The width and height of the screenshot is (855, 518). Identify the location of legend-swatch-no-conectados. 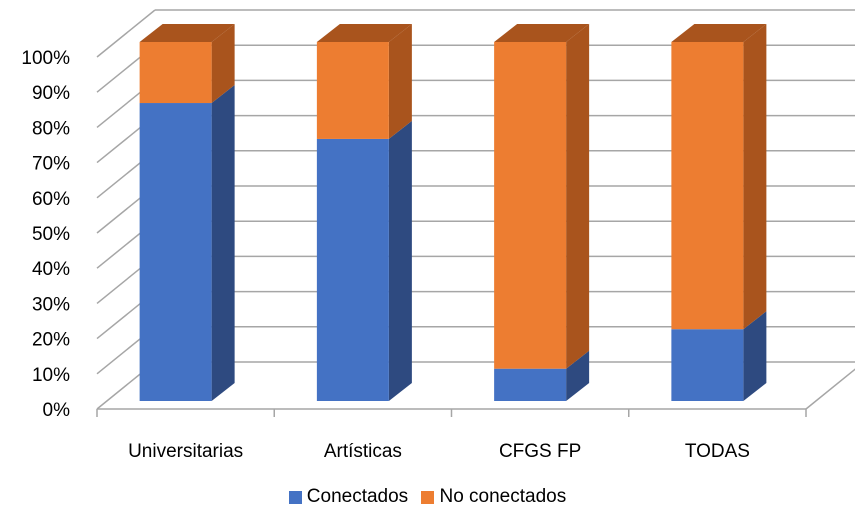
(428, 497).